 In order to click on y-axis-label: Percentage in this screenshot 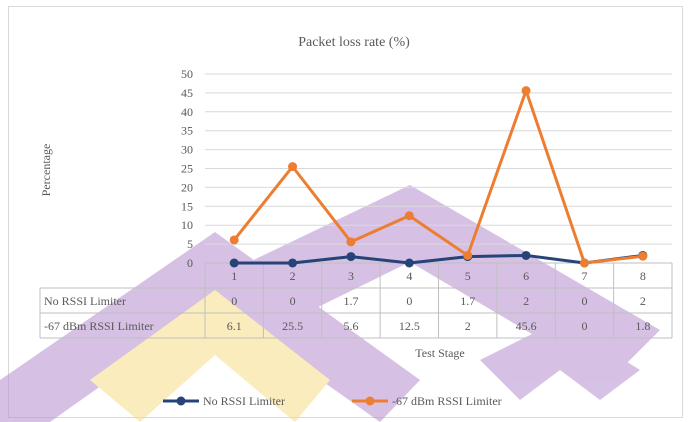, I will do `click(46, 170)`.